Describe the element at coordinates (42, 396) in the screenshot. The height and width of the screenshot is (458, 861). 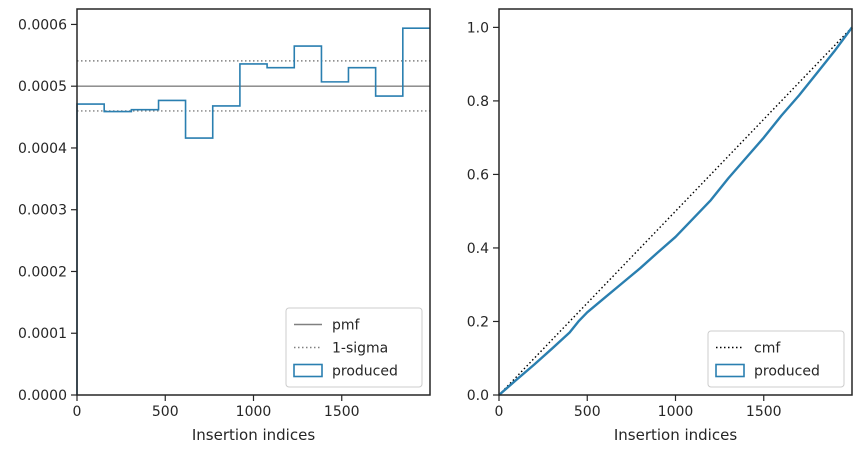
I see `y-tick-label: 0.0000` at that location.